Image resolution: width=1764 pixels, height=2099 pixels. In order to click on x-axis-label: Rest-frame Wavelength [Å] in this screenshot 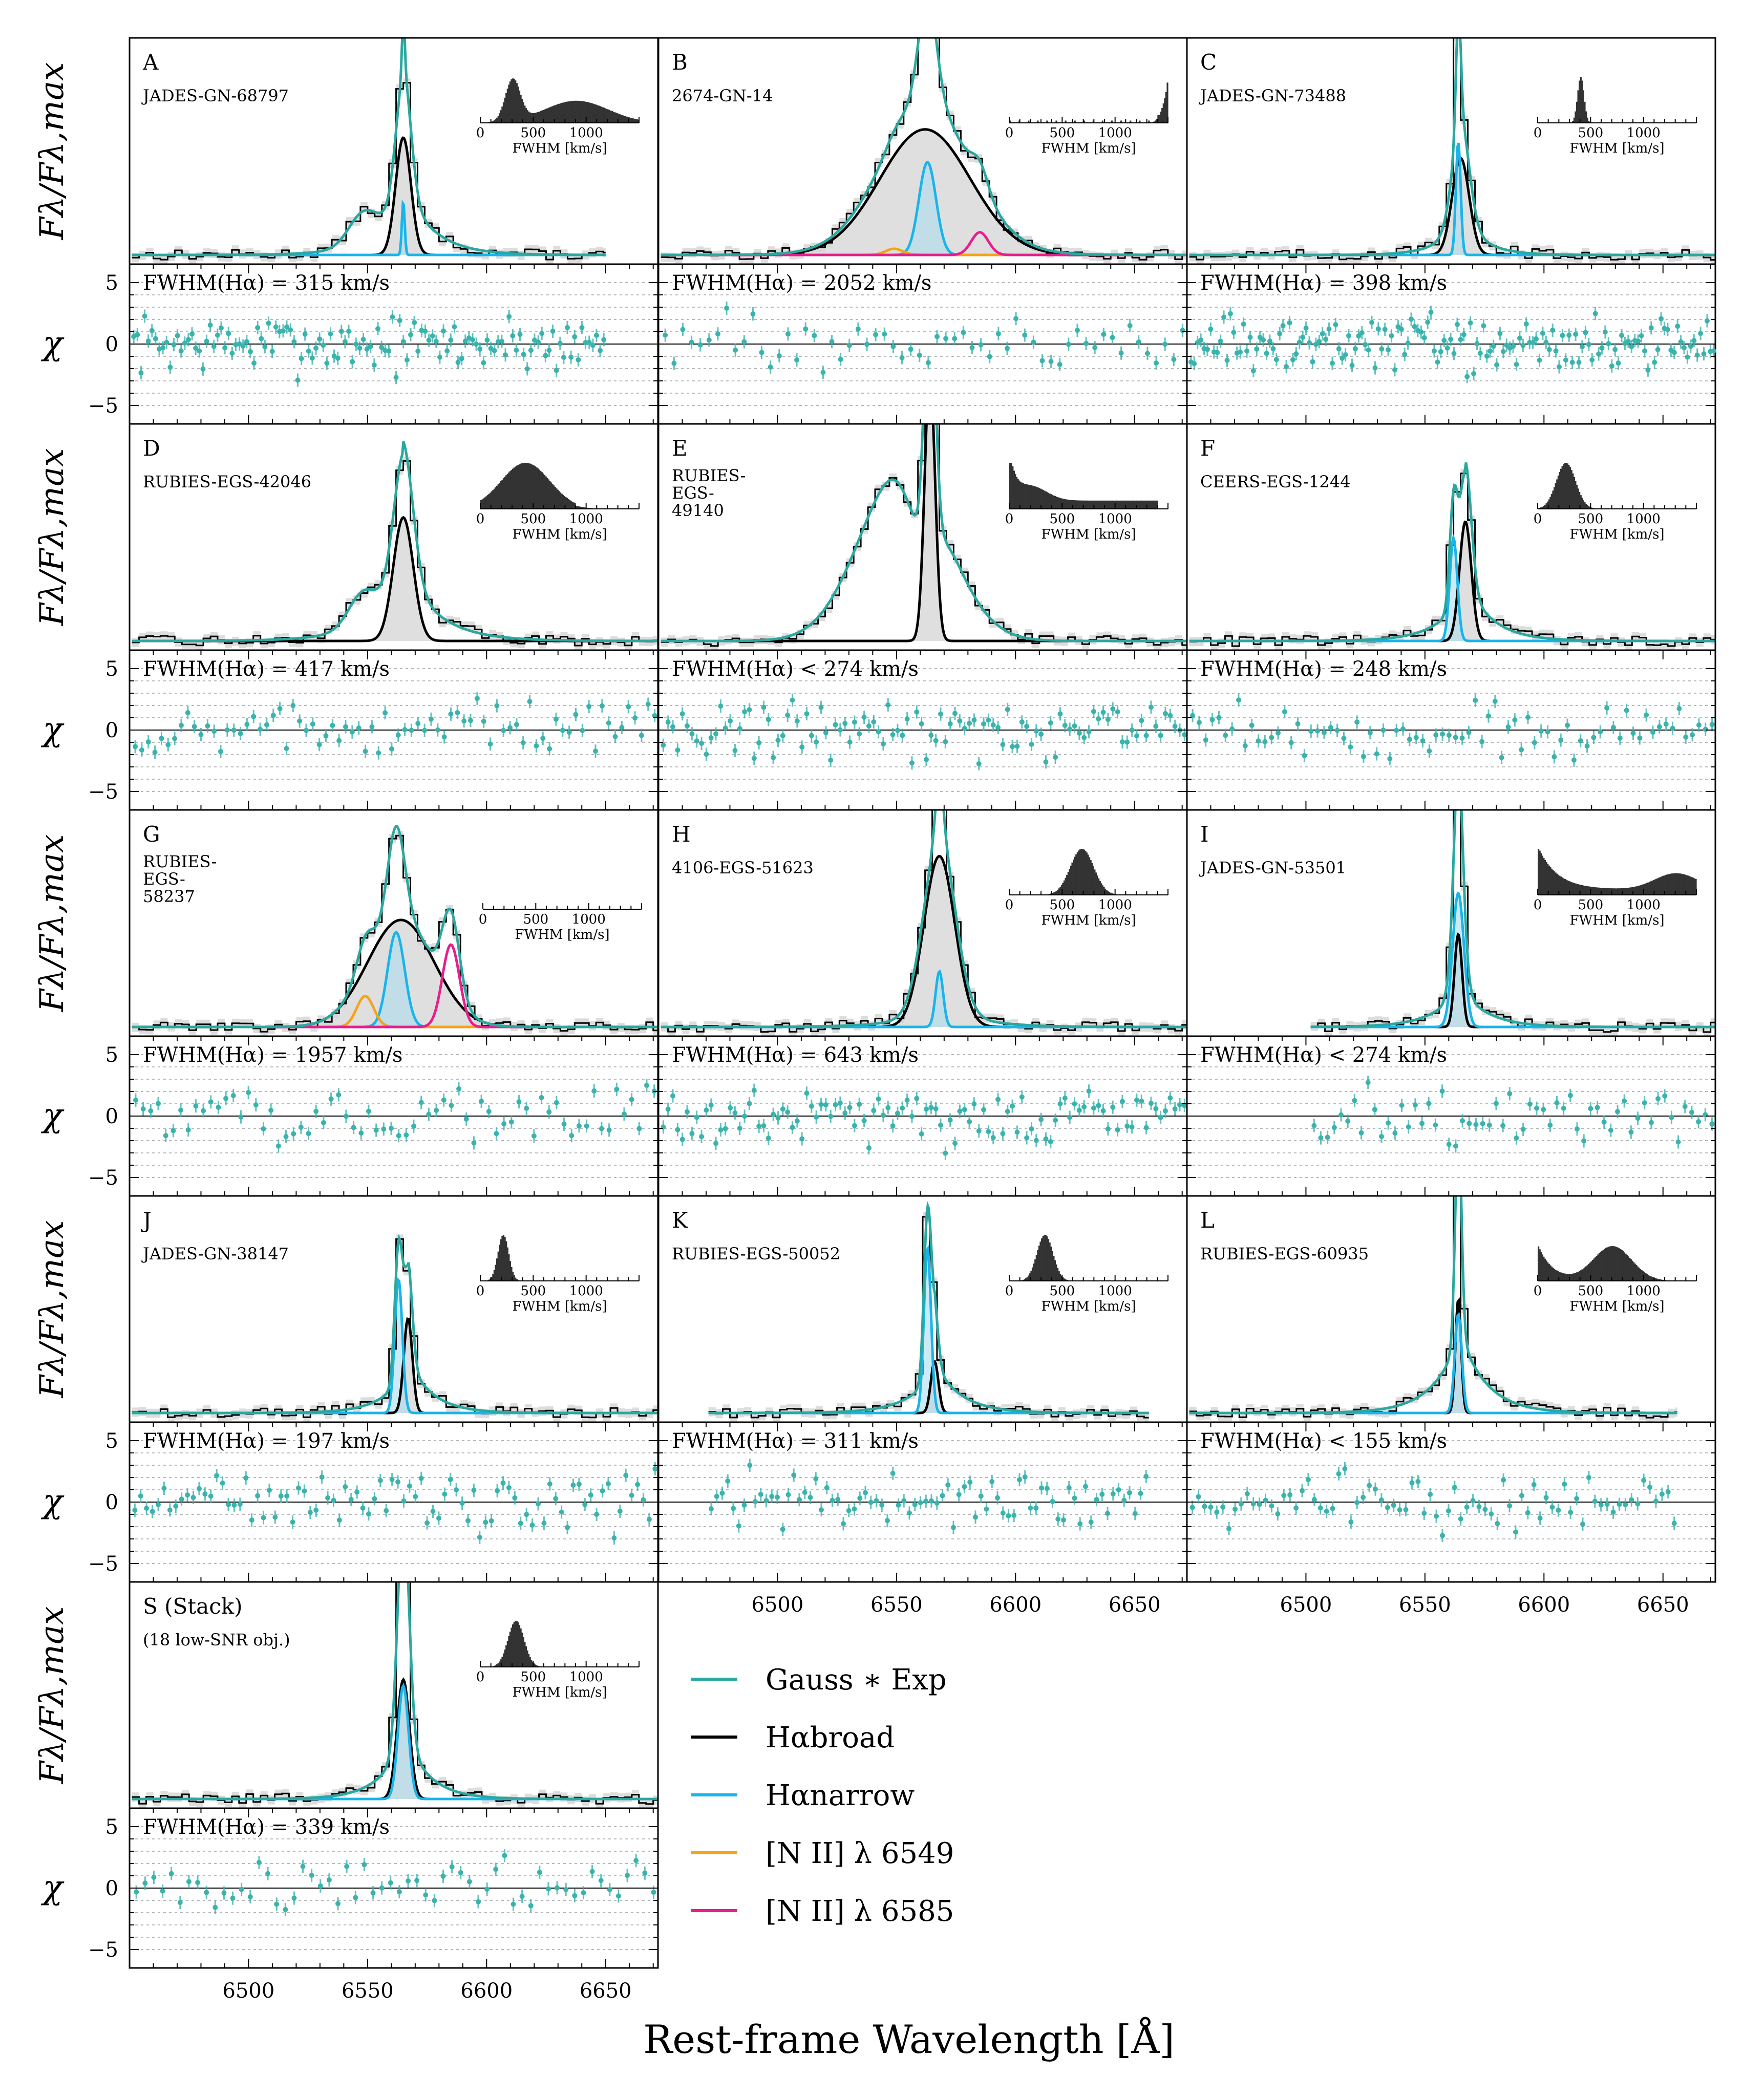, I will do `click(909, 2039)`.